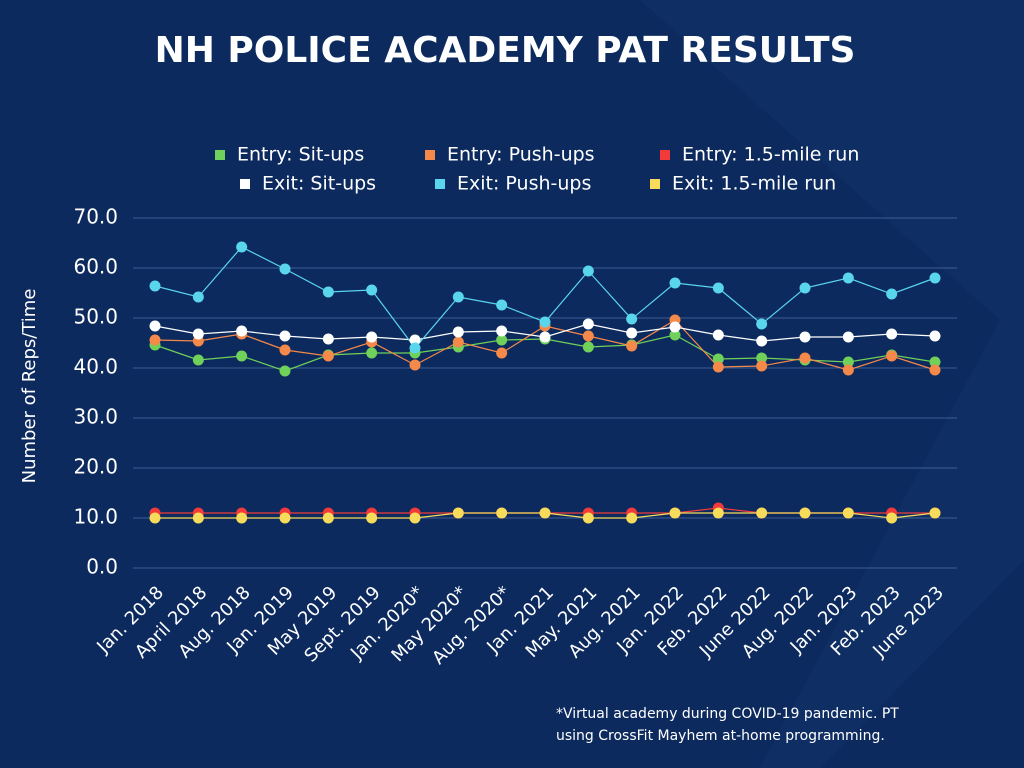 The height and width of the screenshot is (768, 1024). Describe the element at coordinates (95, 367) in the screenshot. I see `y-tick-label: 40.0` at that location.